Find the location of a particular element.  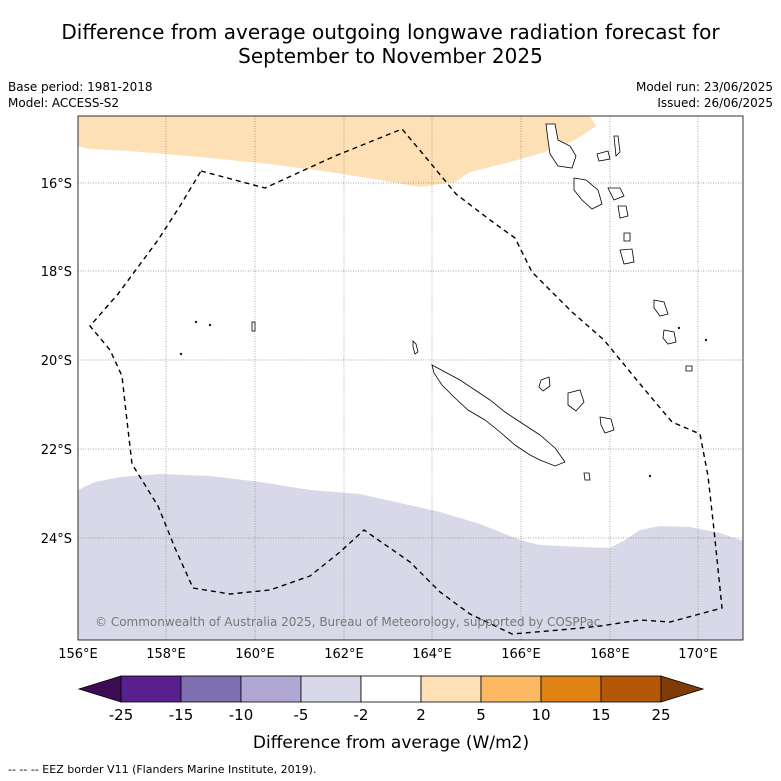

lat-labels: 16°S 18°S 20°S 22°S 24°S is located at coordinates (56, 362).